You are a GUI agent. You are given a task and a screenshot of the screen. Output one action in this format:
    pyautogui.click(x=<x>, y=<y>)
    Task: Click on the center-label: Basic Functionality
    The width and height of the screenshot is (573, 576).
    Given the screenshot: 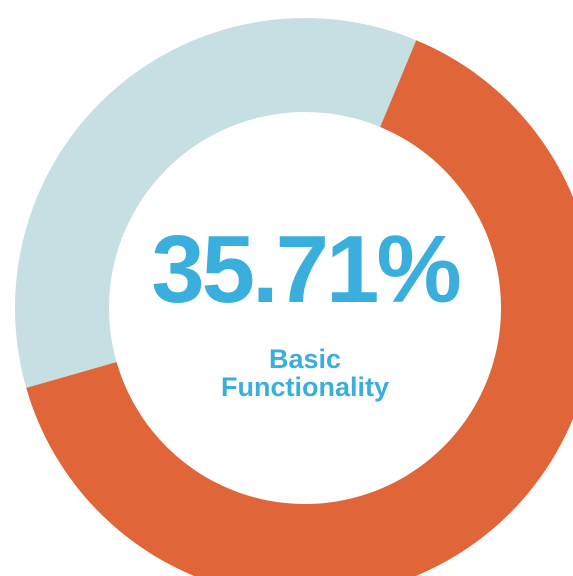 What is the action you would take?
    pyautogui.click(x=305, y=373)
    